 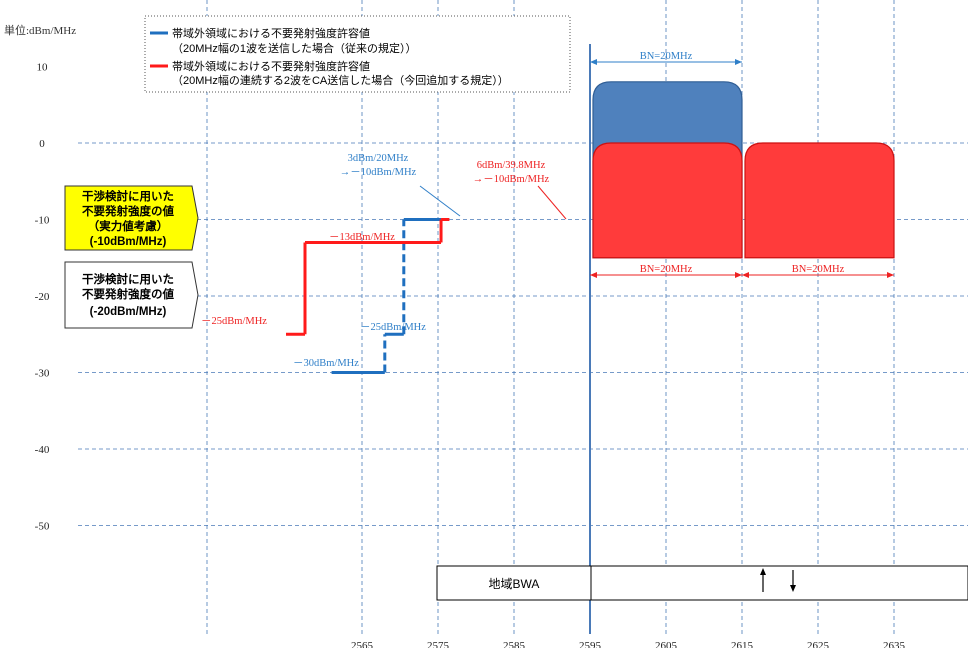 I want to click on band-right-box, so click(x=779, y=583).